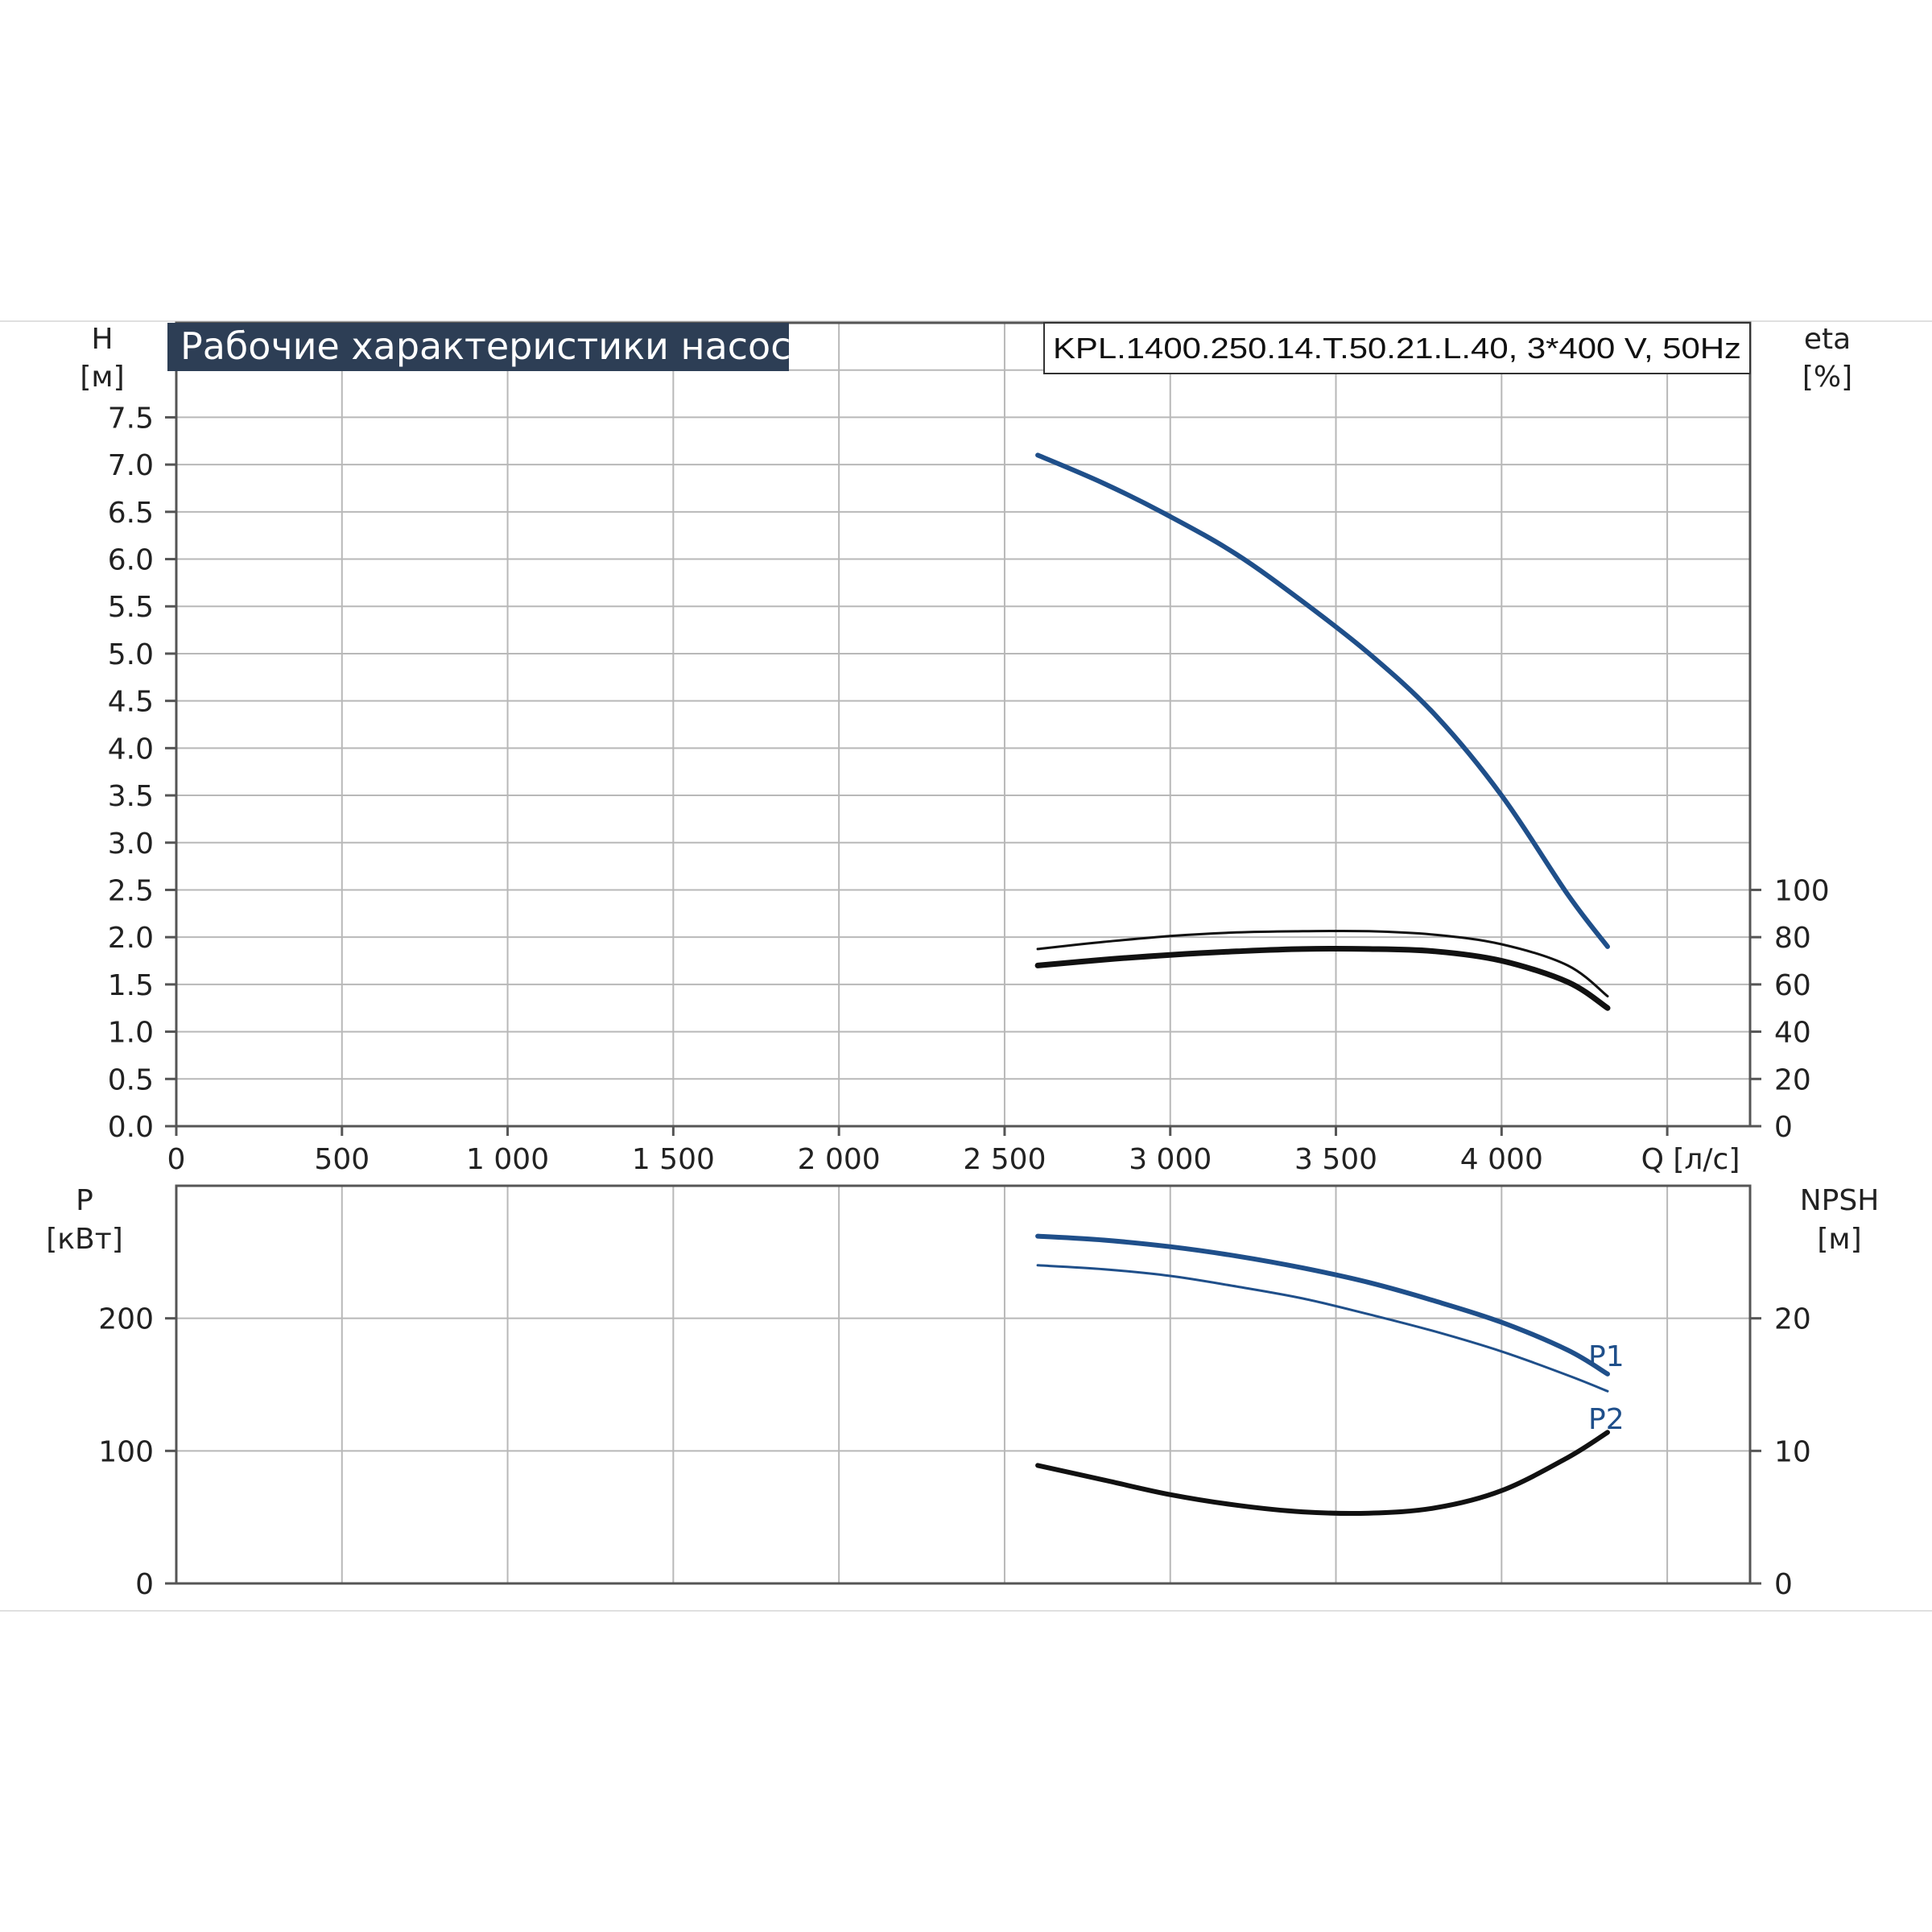 This screenshot has height=1932, width=1932. I want to click on p-tick-label: 100, so click(126, 1451).